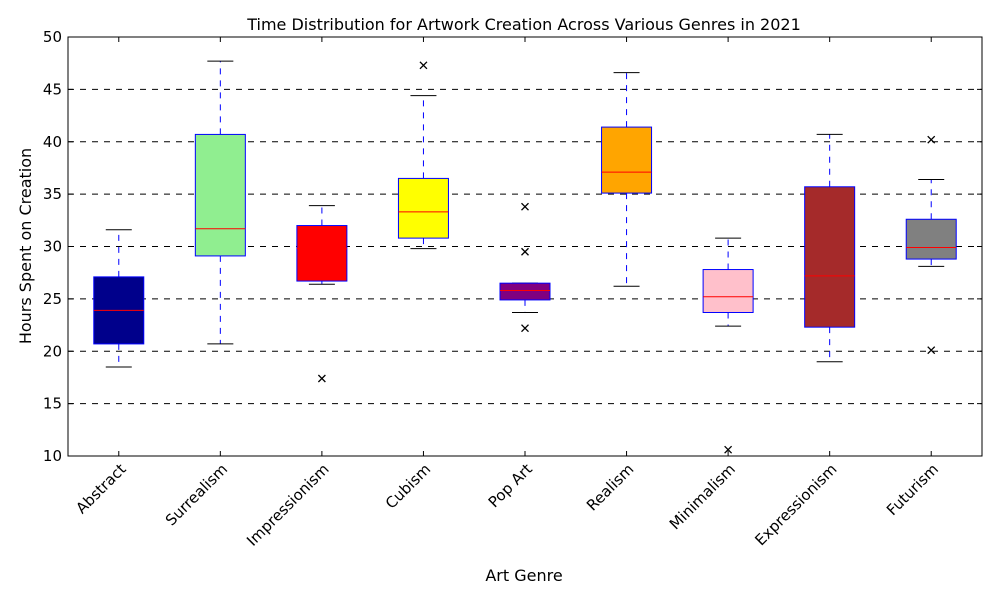 This screenshot has height=600, width=1000. What do you see at coordinates (119, 298) in the screenshot?
I see `box-abstract` at bounding box center [119, 298].